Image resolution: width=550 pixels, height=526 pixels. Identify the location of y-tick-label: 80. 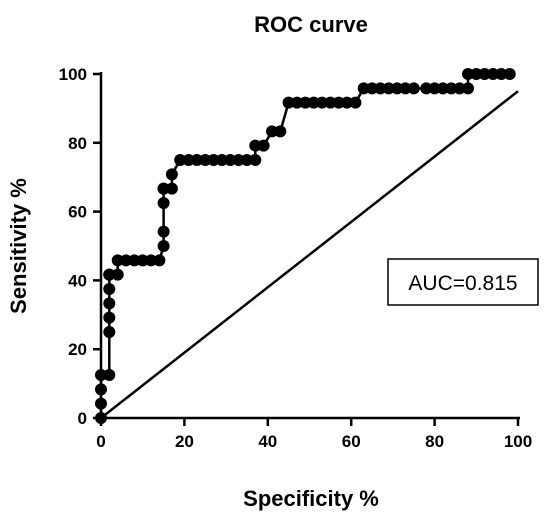
(77, 143).